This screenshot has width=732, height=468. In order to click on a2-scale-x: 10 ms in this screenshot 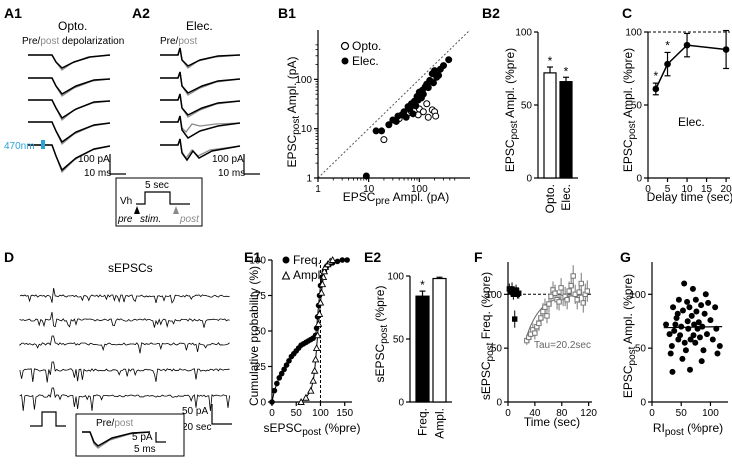, I will do `click(231, 173)`.